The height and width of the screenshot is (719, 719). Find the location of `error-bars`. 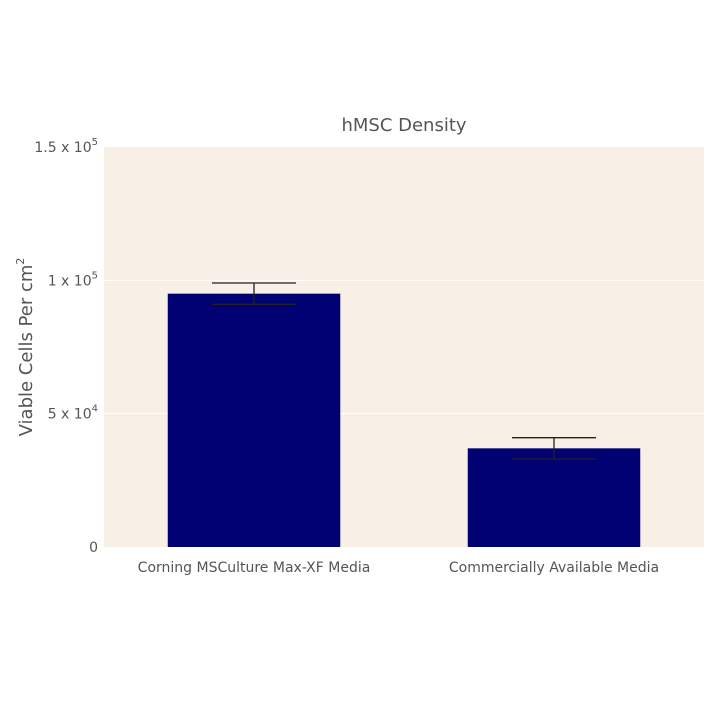

error-bars is located at coordinates (404, 371).